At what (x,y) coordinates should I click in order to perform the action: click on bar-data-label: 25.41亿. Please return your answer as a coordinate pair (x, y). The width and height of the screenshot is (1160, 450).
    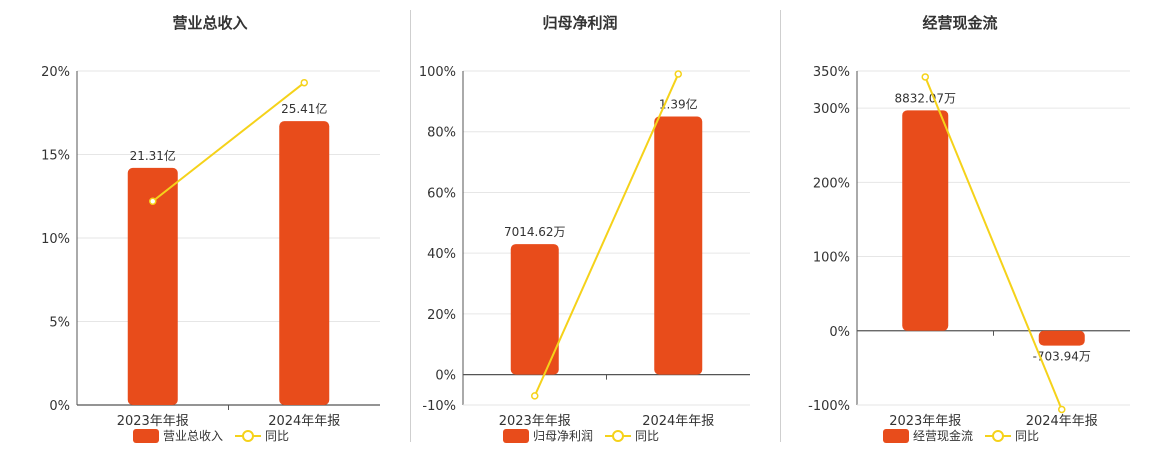
    Looking at the image, I should click on (304, 108).